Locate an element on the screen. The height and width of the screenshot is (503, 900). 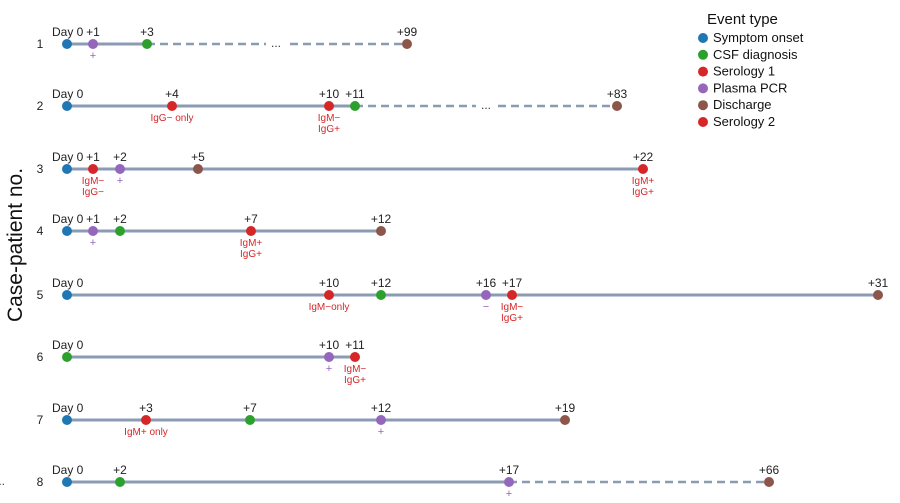
legend-label: Discharge is located at coordinates (742, 104).